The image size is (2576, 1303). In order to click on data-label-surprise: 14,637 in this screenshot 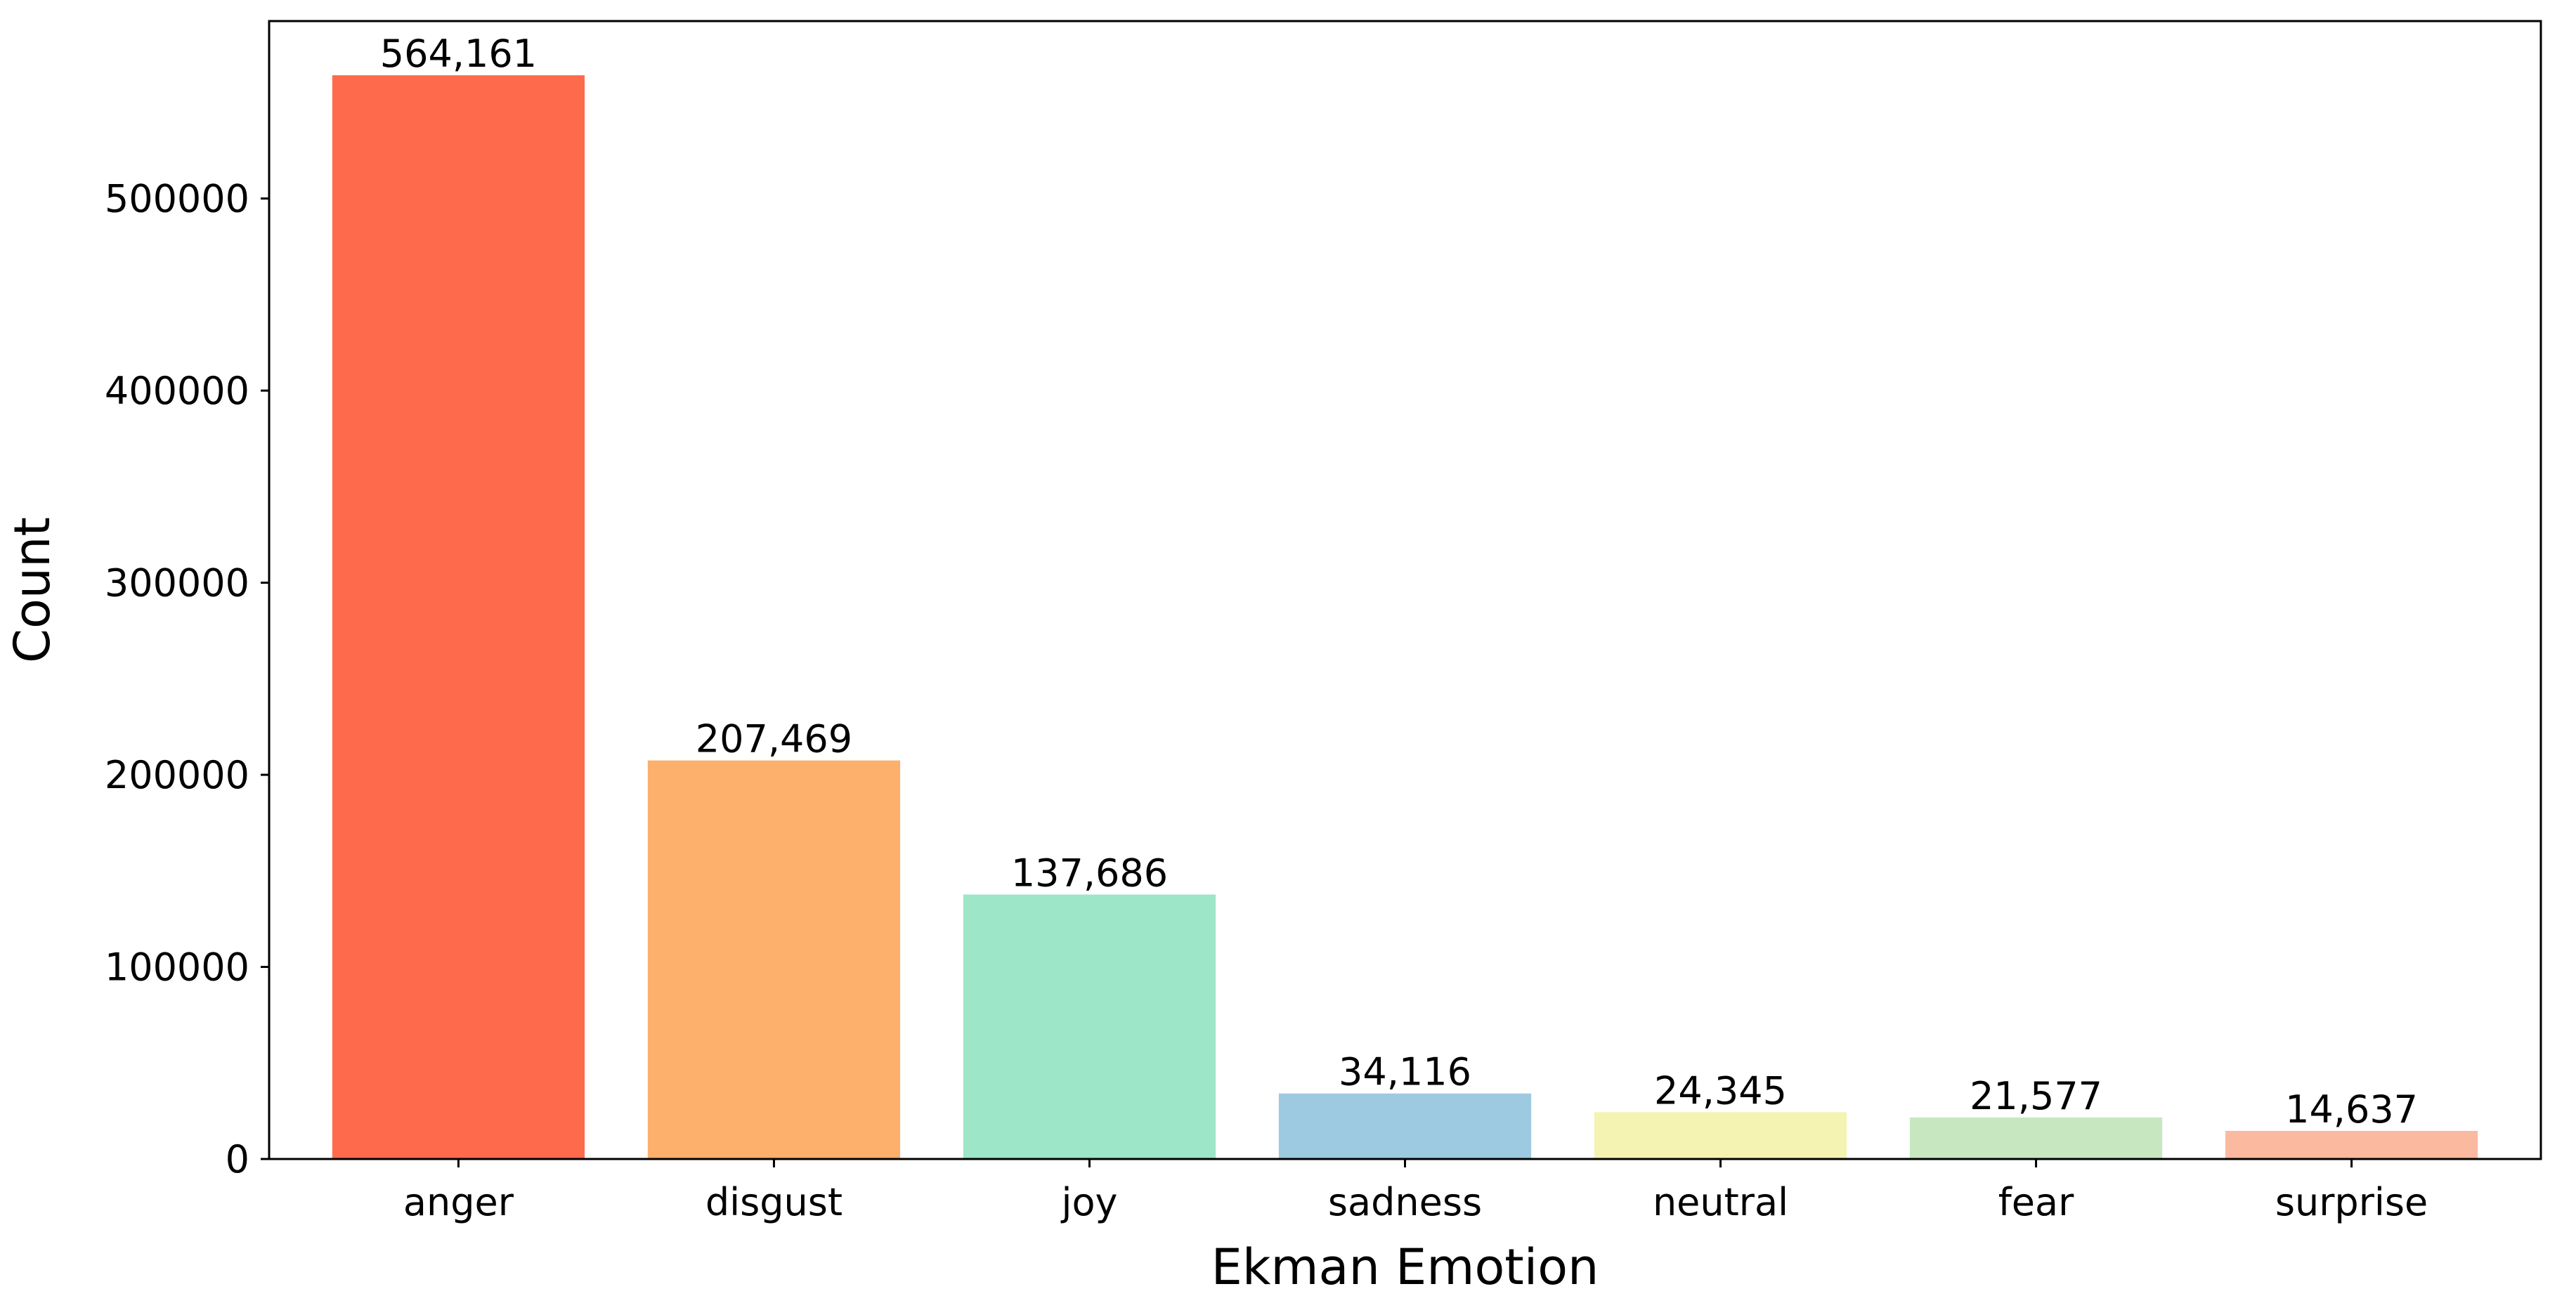, I will do `click(2351, 1109)`.